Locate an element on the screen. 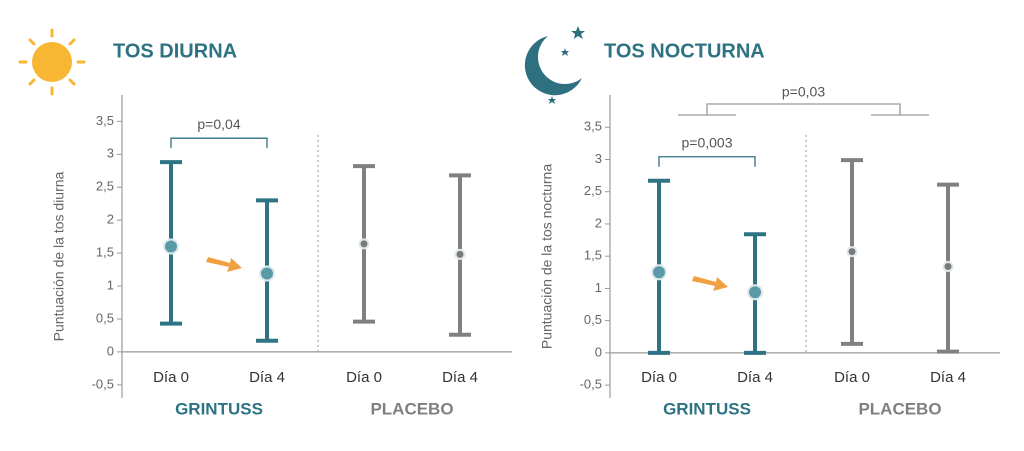 Image resolution: width=1024 pixels, height=451 pixels. p-value: p=0,003 is located at coordinates (707, 142).